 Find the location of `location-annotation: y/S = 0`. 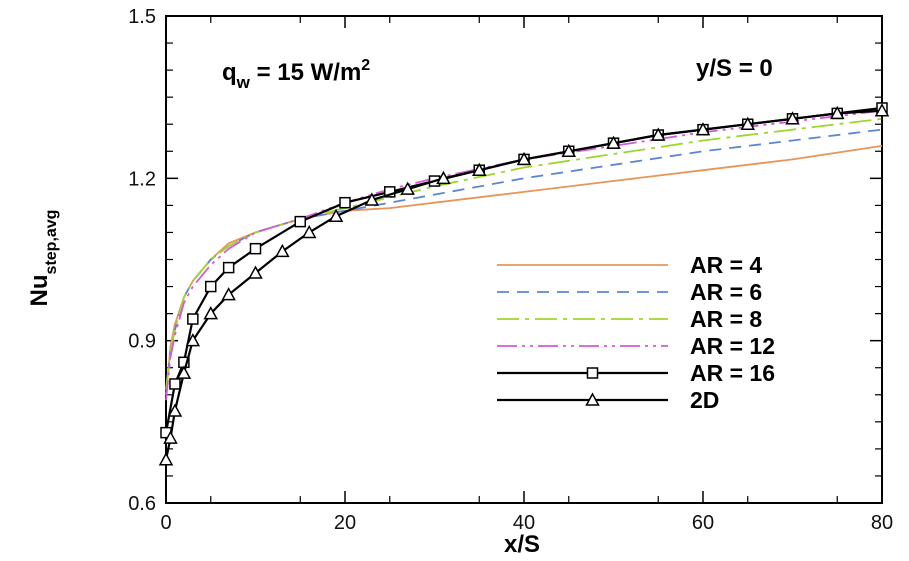

location-annotation: y/S = 0 is located at coordinates (734, 68).